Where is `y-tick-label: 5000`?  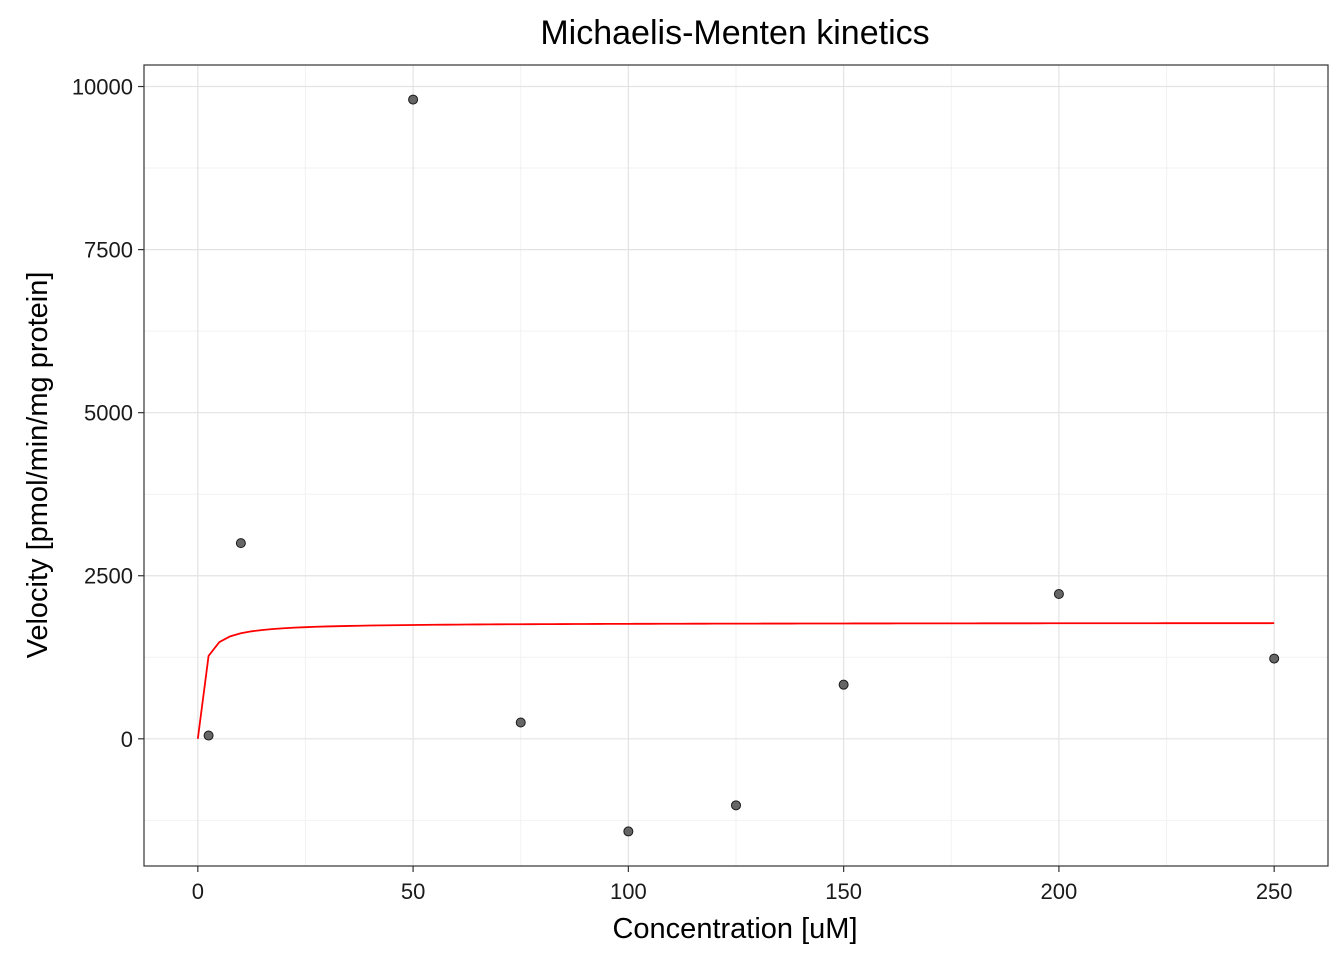
y-tick-label: 5000 is located at coordinates (108, 413).